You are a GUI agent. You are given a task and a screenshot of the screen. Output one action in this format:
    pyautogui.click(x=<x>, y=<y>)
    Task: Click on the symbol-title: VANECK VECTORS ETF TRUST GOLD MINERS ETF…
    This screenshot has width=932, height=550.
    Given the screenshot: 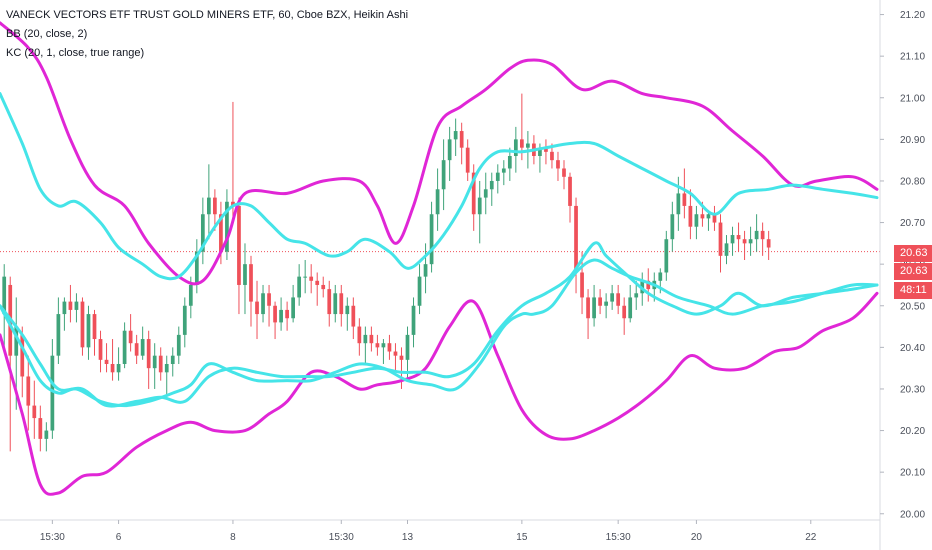 What is the action you would take?
    pyautogui.click(x=207, y=15)
    